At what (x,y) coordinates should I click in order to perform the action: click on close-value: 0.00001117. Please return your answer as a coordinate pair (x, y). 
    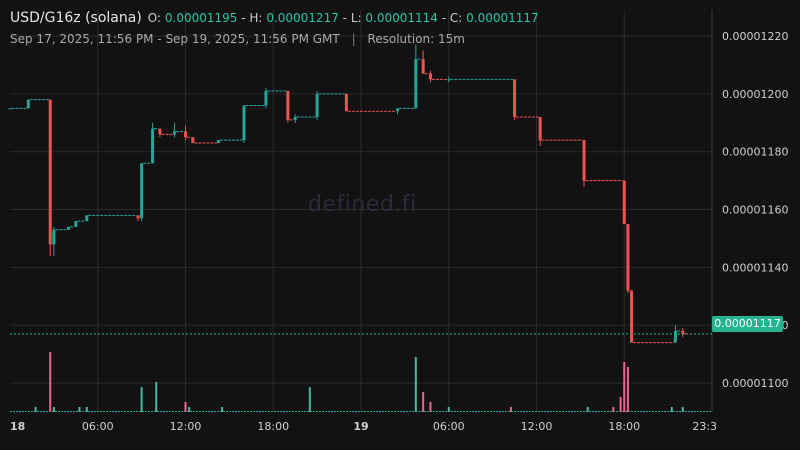
    Looking at the image, I should click on (502, 18).